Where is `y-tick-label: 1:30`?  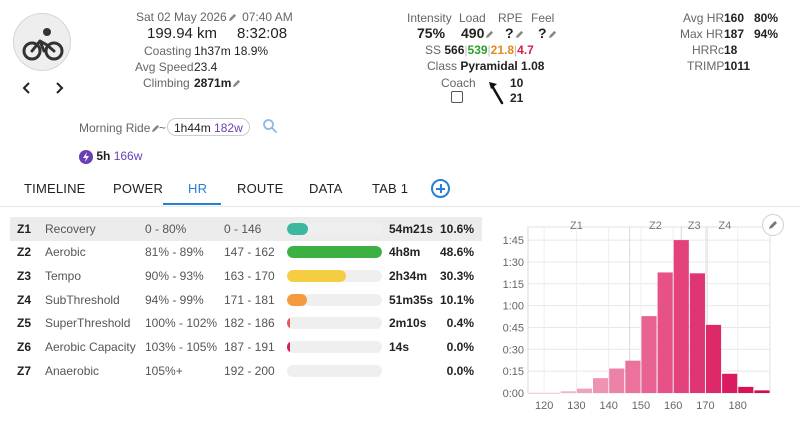
y-tick-label: 1:30 is located at coordinates (513, 263).